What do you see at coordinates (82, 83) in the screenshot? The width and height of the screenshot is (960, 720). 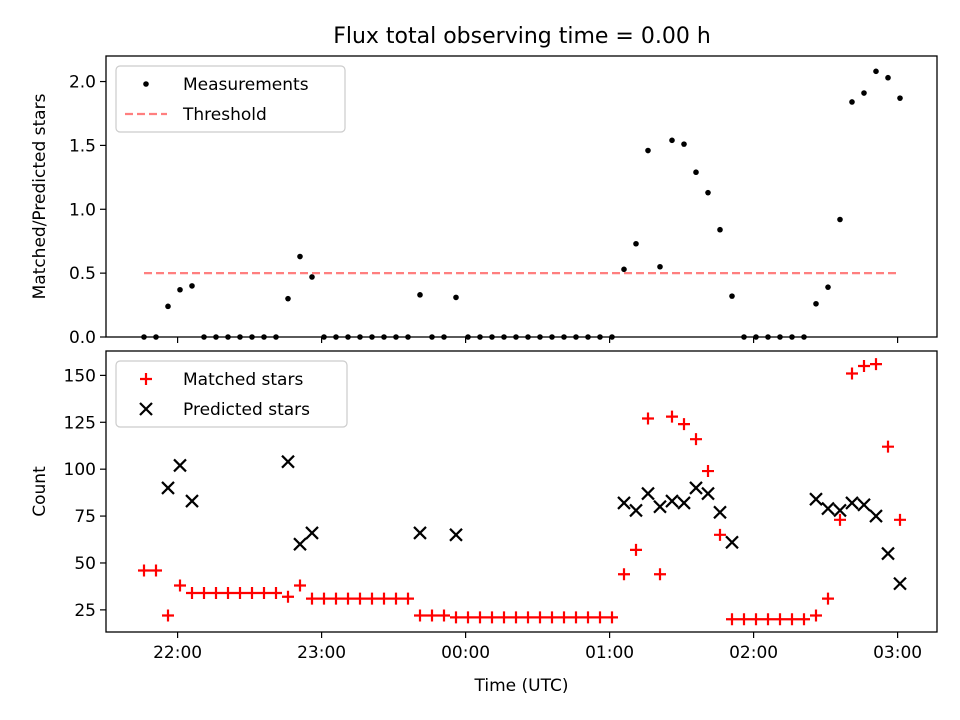 I see `y-tick-label: 2.0` at bounding box center [82, 83].